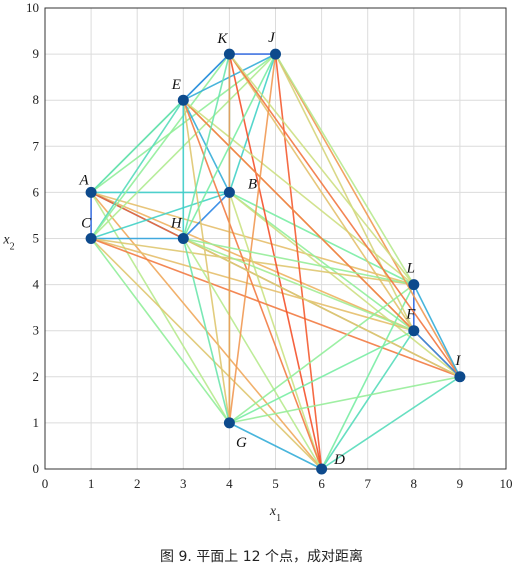 Image resolution: width=523 pixels, height=566 pixels. I want to click on edge-K-L, so click(321, 169).